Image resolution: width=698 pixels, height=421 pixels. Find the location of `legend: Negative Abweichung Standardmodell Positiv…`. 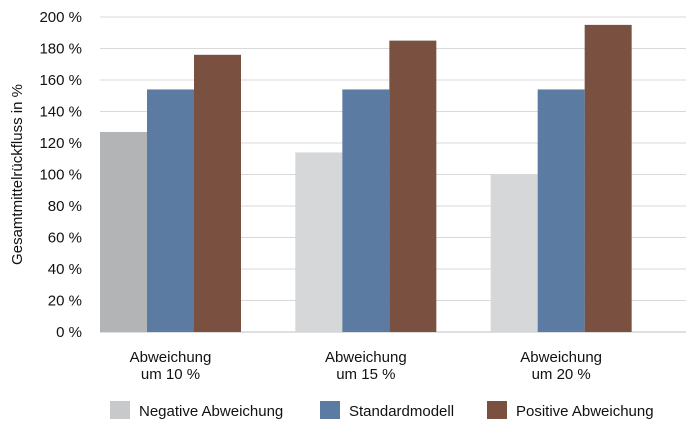

legend: Negative Abweichung Standardmodell Positiv… is located at coordinates (382, 410).